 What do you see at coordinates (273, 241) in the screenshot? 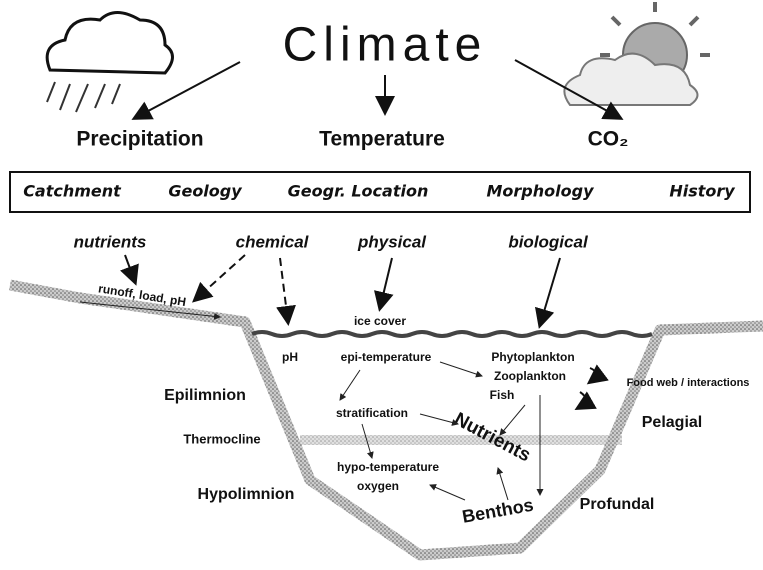
I see `influence: chemical` at bounding box center [273, 241].